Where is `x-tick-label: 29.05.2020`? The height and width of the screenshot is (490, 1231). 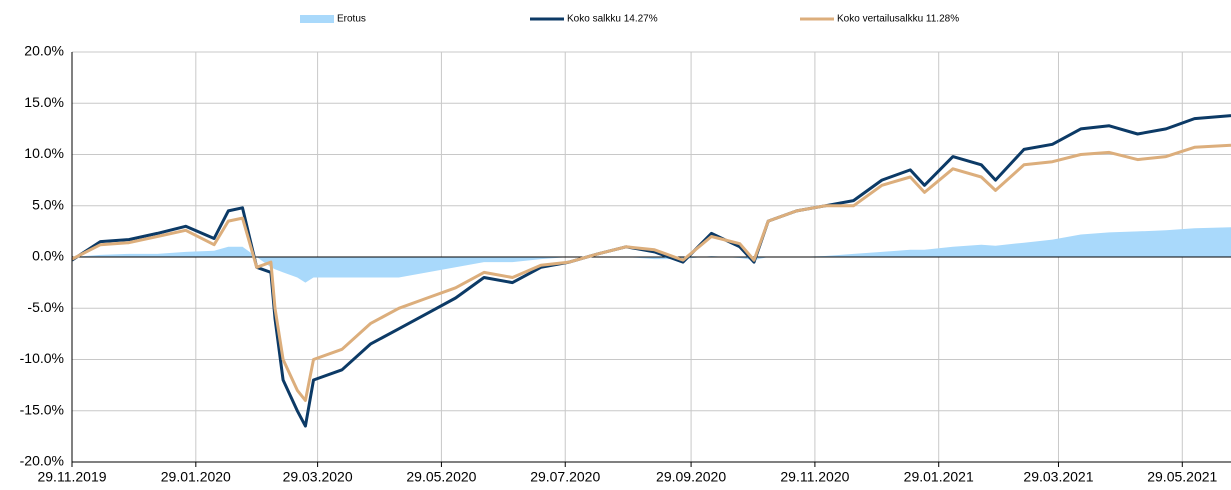 x-tick-label: 29.05.2020 is located at coordinates (441, 477).